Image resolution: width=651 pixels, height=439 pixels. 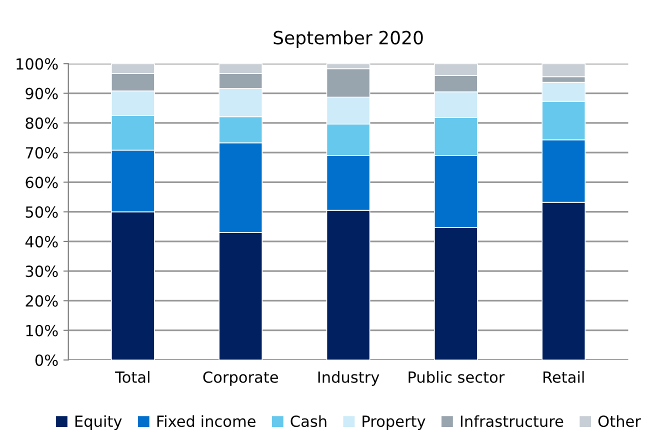 I want to click on y-tick-label: 40%, so click(x=41, y=242).